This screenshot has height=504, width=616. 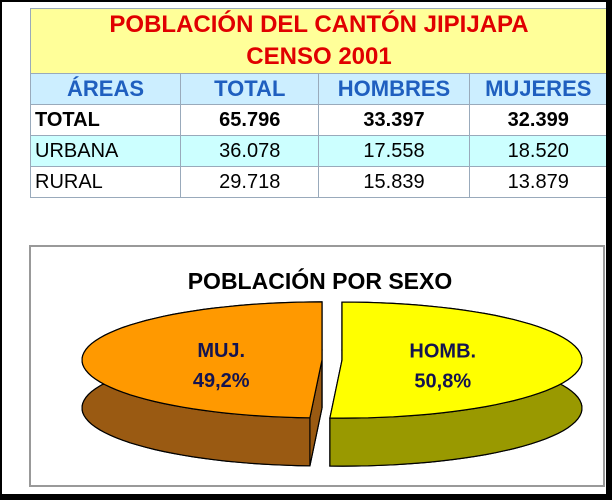 I want to click on table-row: TOTAL 65.796 33.397 32.399, so click(x=317, y=120).